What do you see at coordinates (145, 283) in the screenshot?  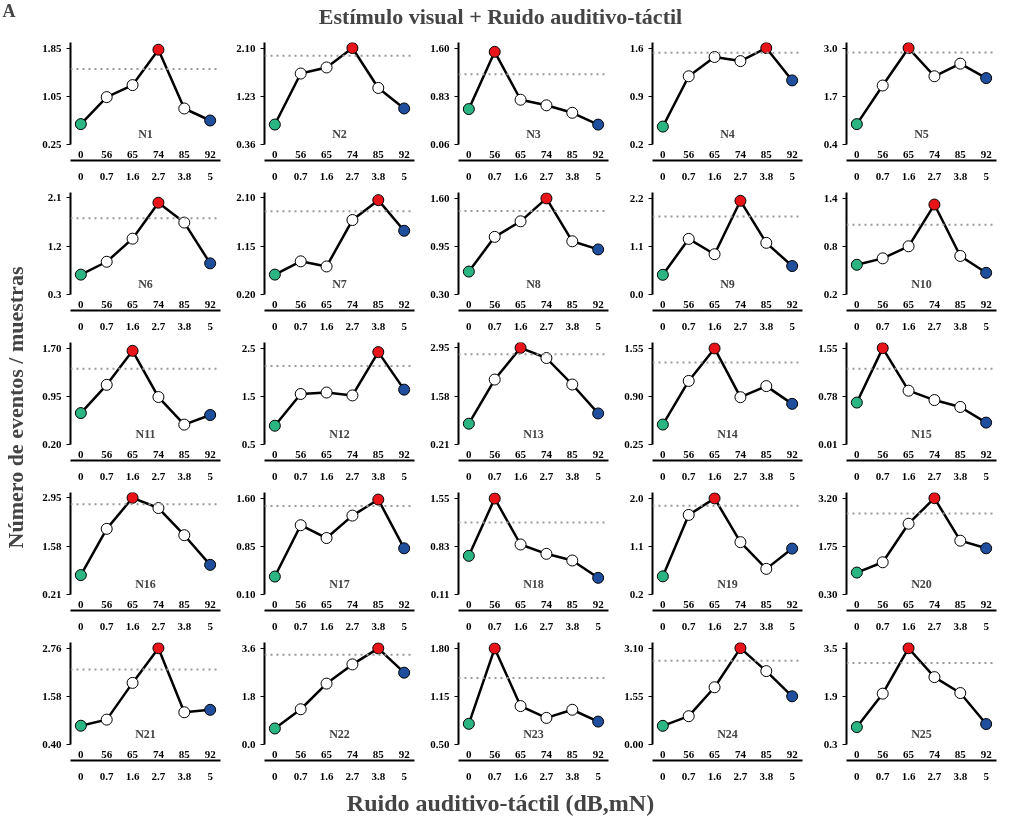 I see `annotation: N6` at bounding box center [145, 283].